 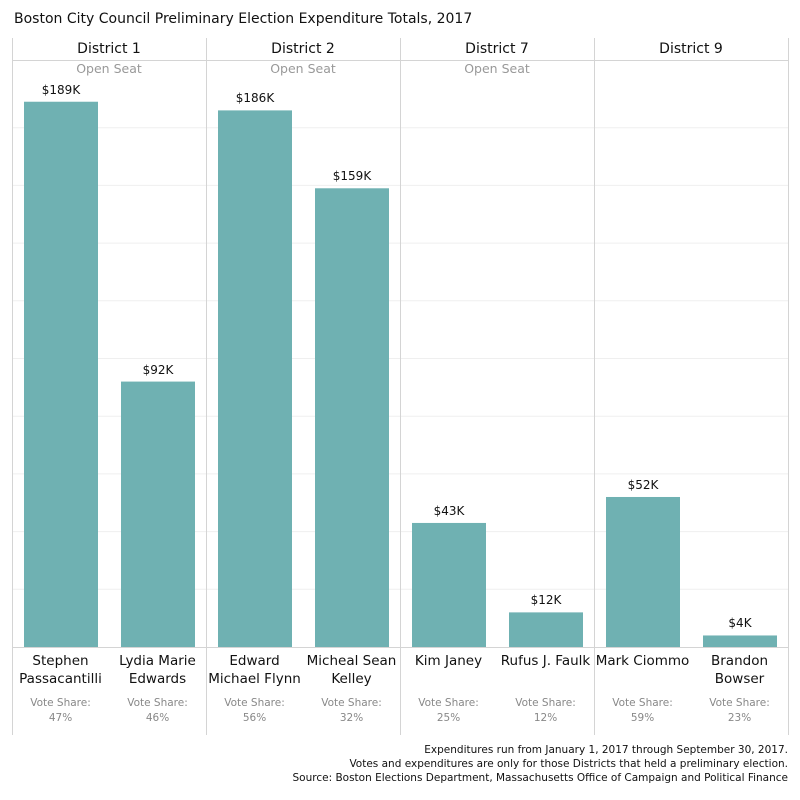 What do you see at coordinates (254, 661) in the screenshot?
I see `candidate-name: Edward` at bounding box center [254, 661].